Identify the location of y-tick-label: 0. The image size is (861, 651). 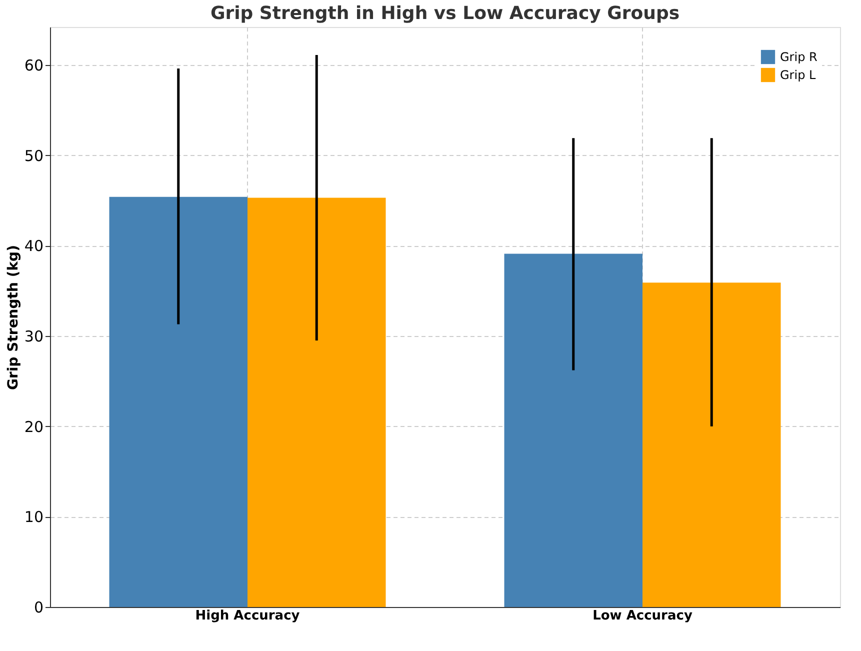
(39, 607).